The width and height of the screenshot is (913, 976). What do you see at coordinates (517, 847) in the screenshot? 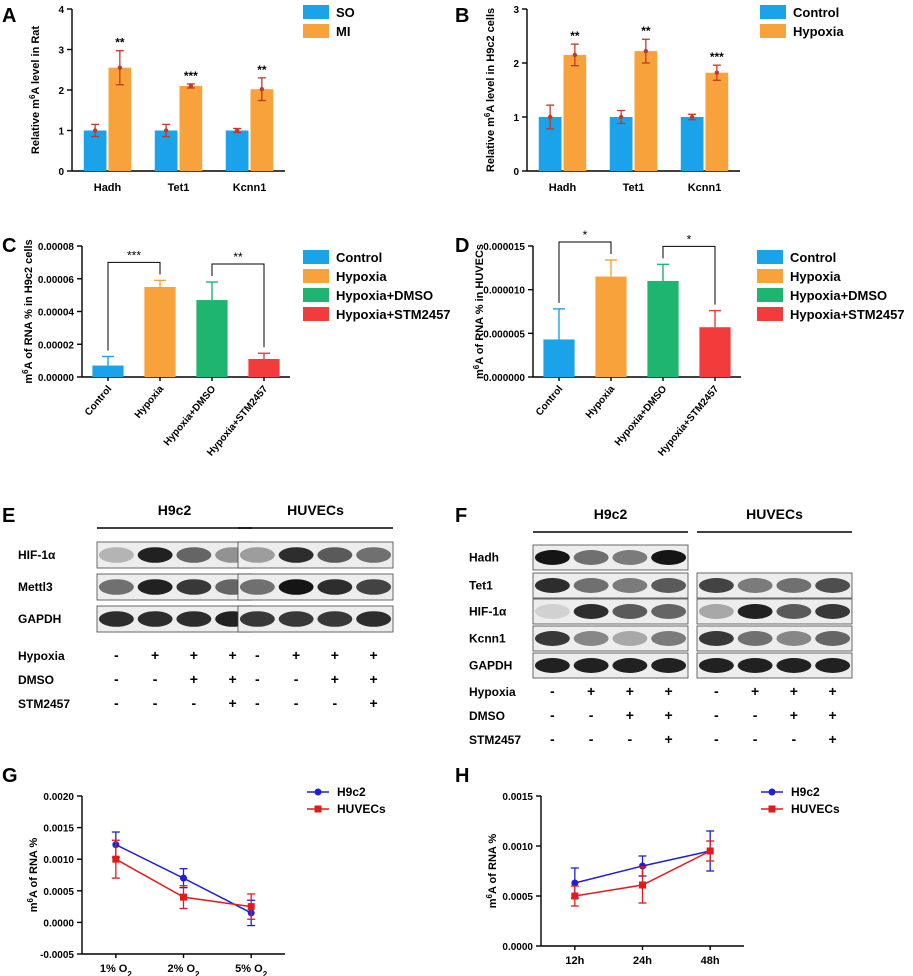
I see `y-tick-label: 0.0010` at bounding box center [517, 847].